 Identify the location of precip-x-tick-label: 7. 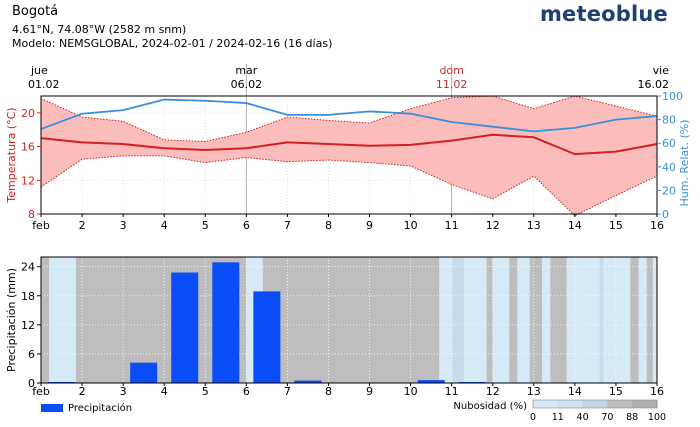
(287, 391).